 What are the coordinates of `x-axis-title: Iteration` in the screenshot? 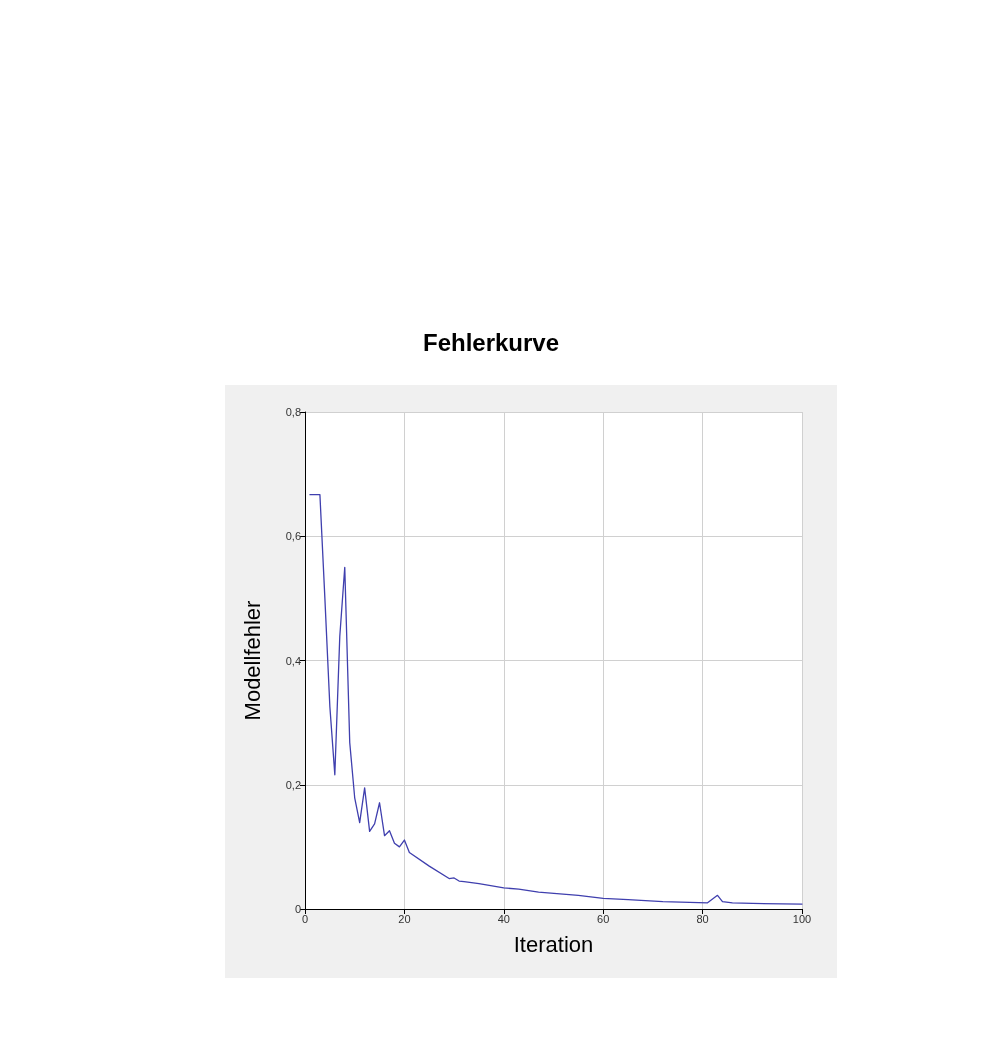 It's located at (553, 944).